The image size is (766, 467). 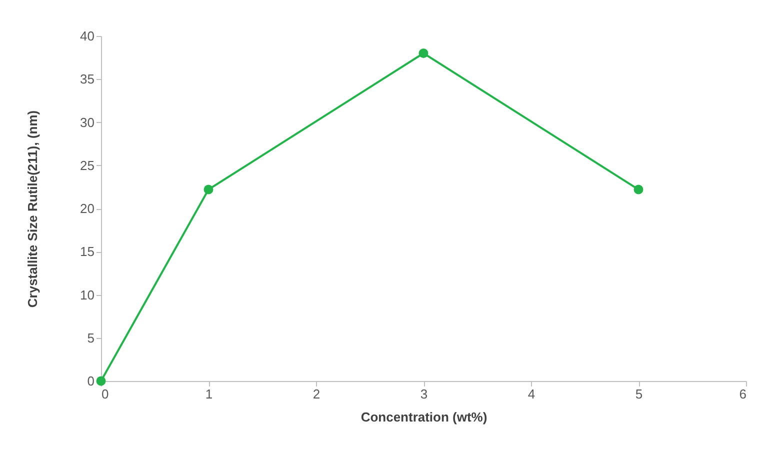 What do you see at coordinates (742, 394) in the screenshot?
I see `x-tick-label: 6` at bounding box center [742, 394].